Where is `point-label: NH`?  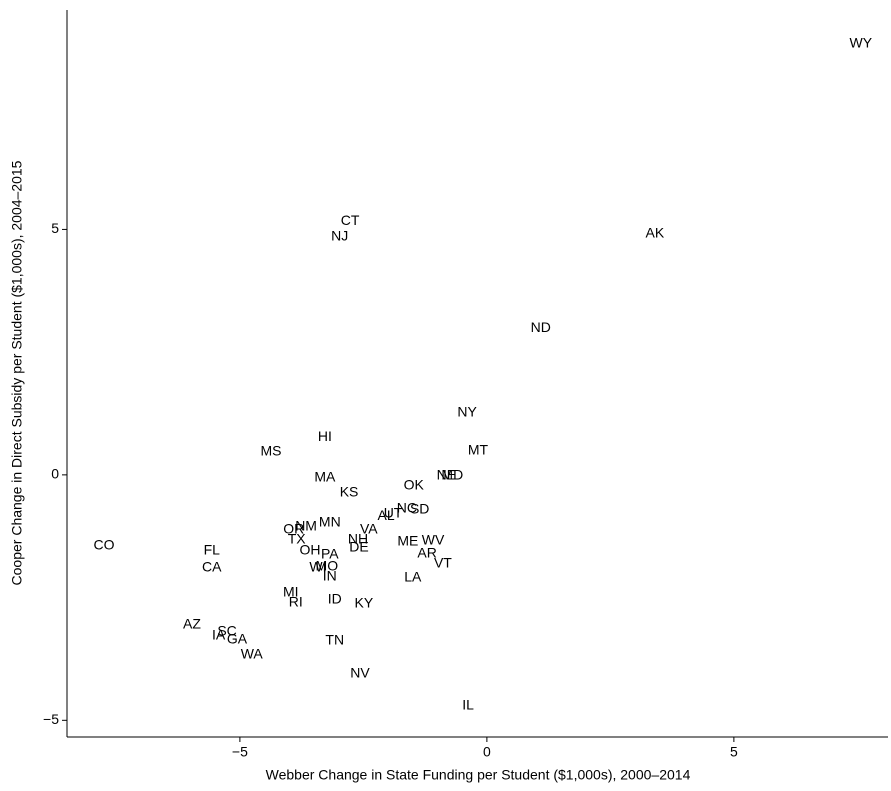 point-label: NH is located at coordinates (358, 538).